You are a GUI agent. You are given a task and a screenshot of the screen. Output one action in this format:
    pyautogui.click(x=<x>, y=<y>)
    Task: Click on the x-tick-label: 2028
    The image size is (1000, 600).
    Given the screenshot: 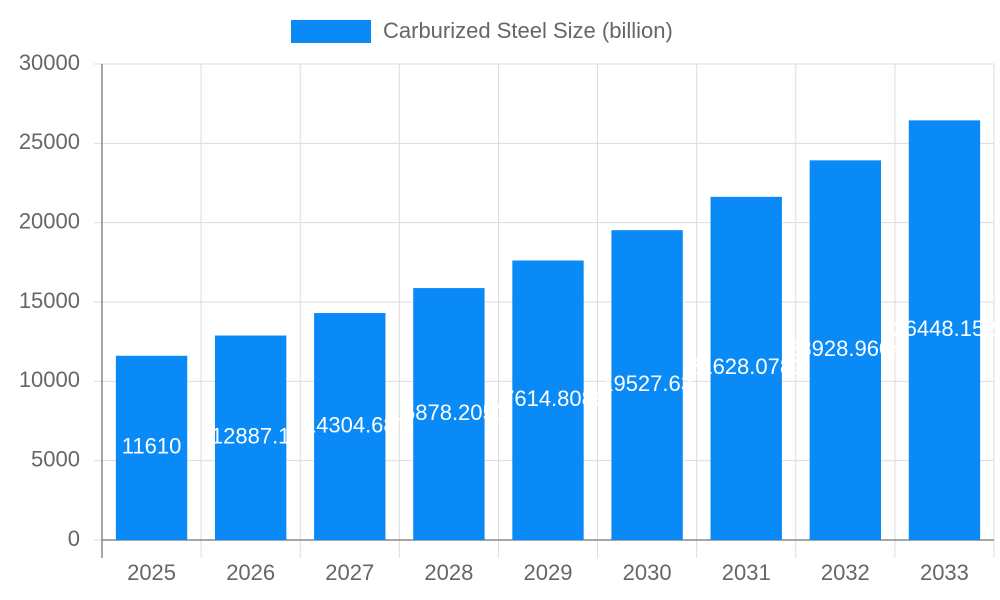 What is the action you would take?
    pyautogui.click(x=448, y=572)
    